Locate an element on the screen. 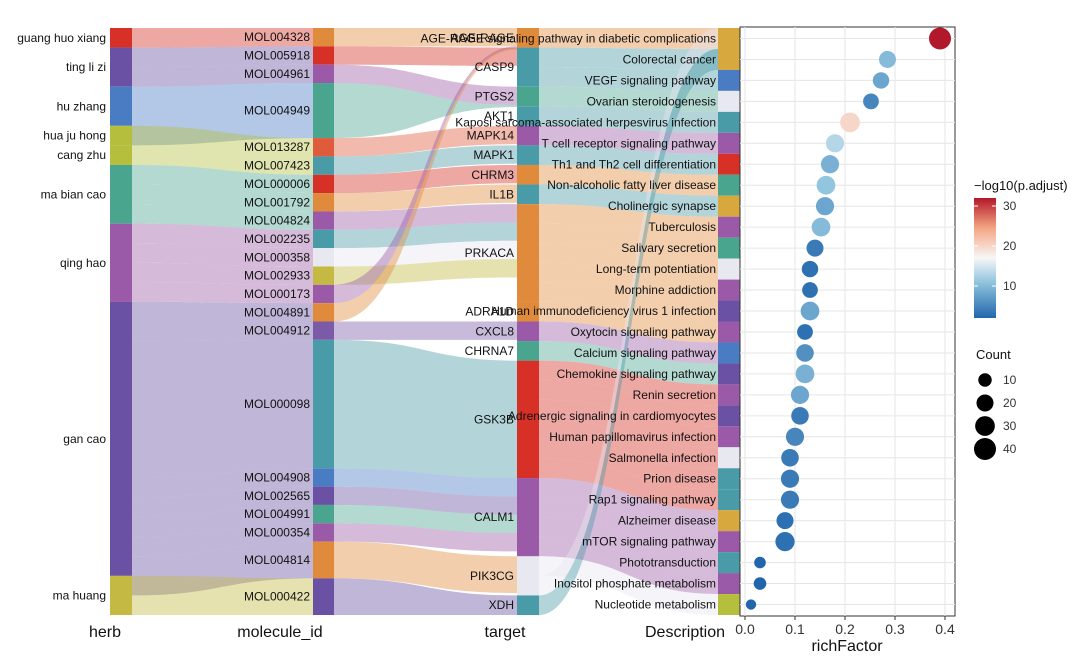 The height and width of the screenshot is (660, 1080). target-label-chrm3: CHRM3 is located at coordinates (492, 175).